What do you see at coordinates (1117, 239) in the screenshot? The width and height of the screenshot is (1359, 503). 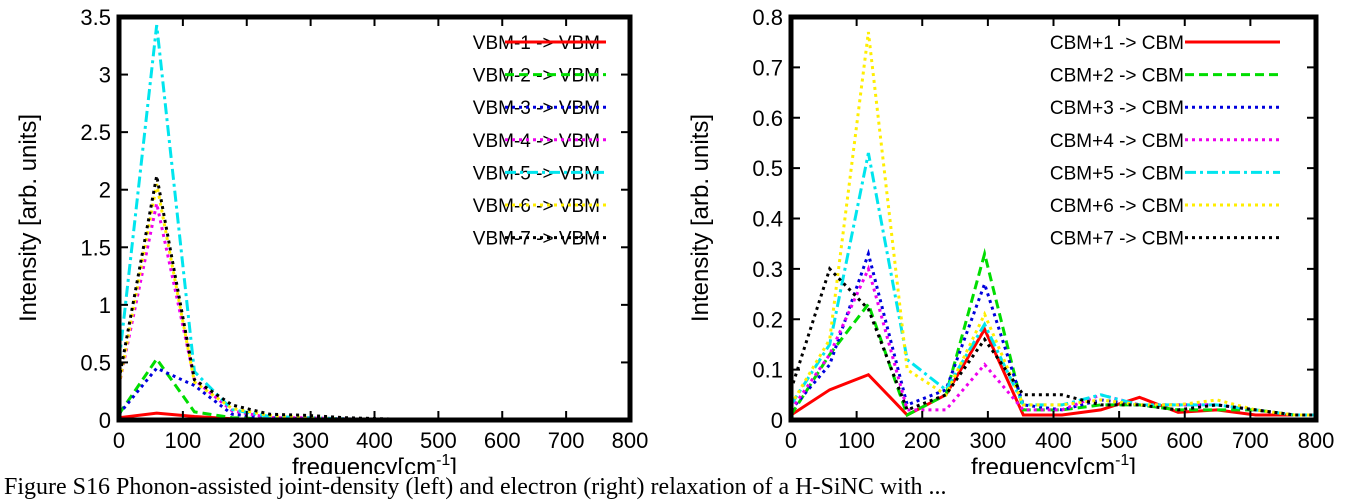 I see `legend-label: CBM+7 -> CBM` at bounding box center [1117, 239].